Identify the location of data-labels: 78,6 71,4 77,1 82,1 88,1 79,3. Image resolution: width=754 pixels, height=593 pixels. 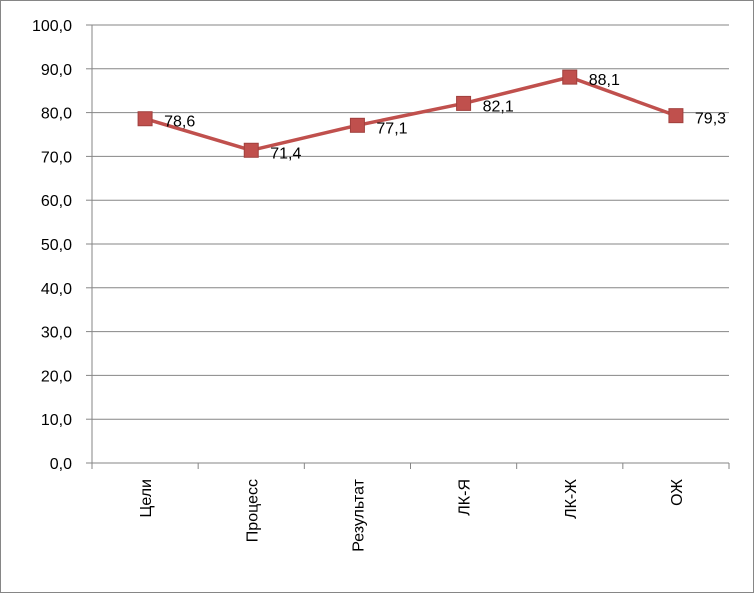
(445, 117).